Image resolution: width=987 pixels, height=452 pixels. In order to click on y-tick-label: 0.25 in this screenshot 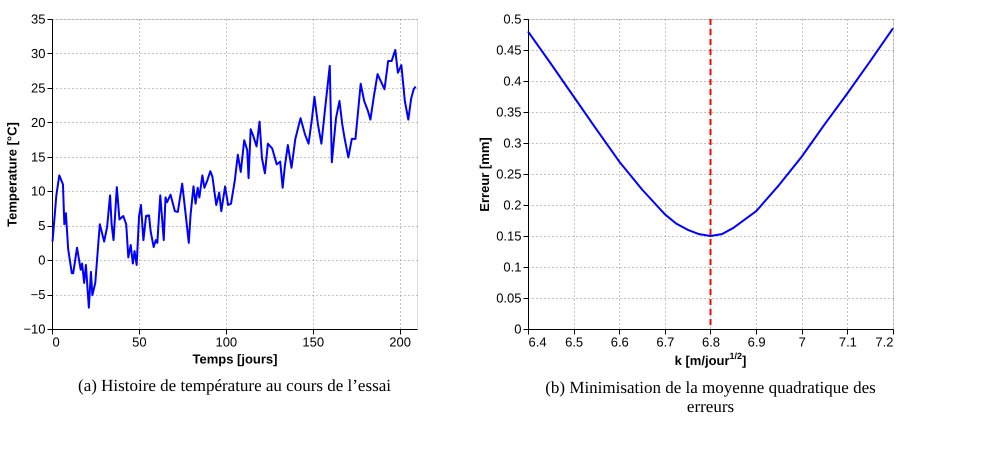, I will do `click(509, 174)`.